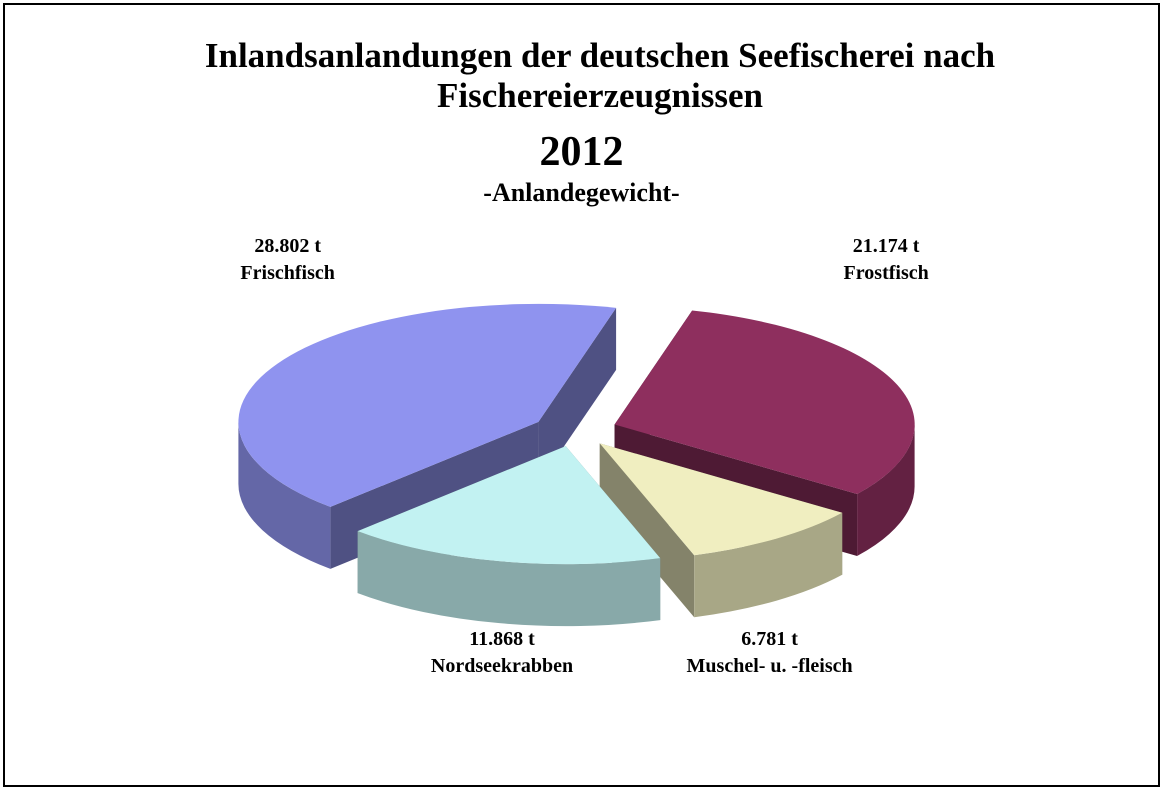  Describe the element at coordinates (770, 666) in the screenshot. I see `category-label: Muschel- u. -fleisch` at that location.